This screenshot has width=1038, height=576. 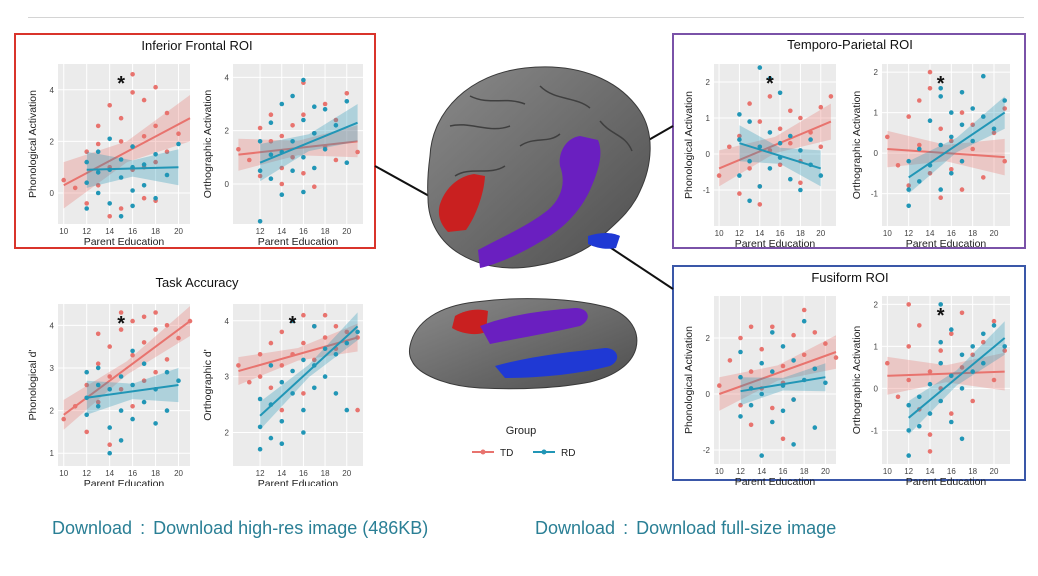 I want to click on top-divider, so click(x=526, y=17).